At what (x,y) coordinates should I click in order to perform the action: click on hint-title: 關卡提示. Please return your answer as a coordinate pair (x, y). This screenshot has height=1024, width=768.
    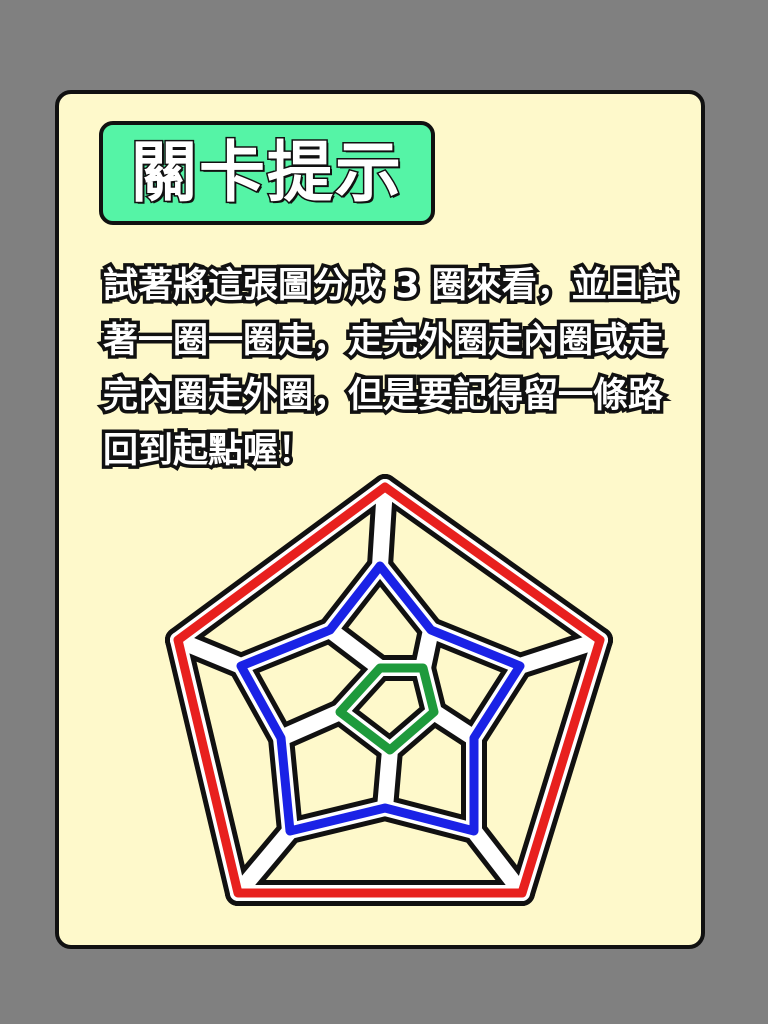
    Looking at the image, I should click on (266, 172).